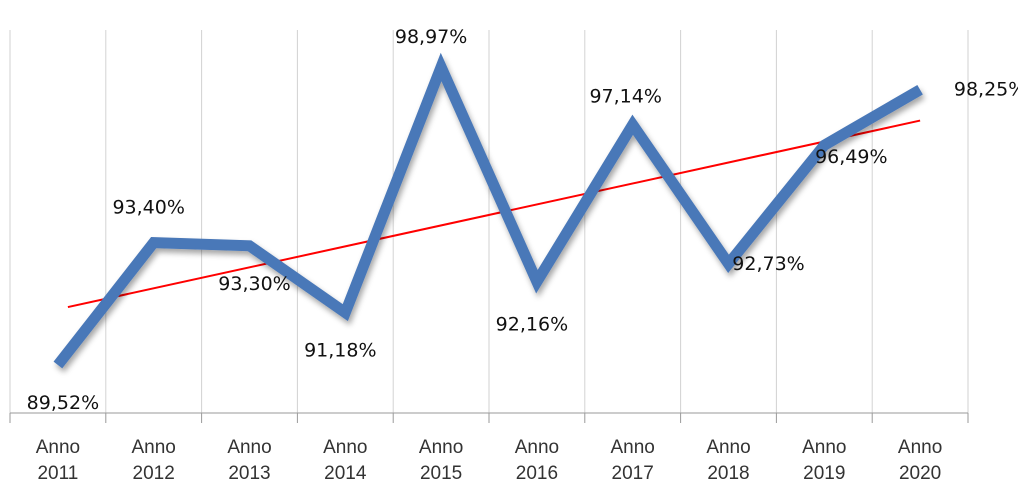  What do you see at coordinates (148, 208) in the screenshot?
I see `data-label-2012: 93,40%` at bounding box center [148, 208].